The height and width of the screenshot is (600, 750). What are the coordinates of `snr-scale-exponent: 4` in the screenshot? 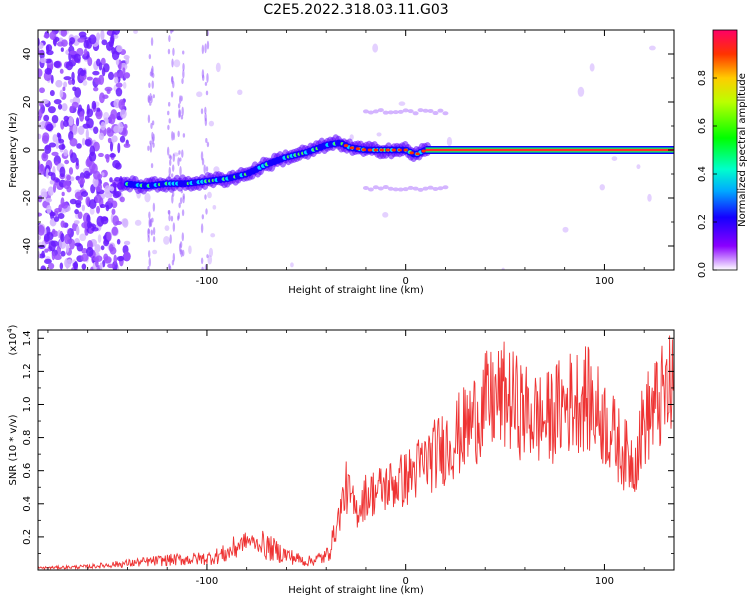 It's located at (10, 330).